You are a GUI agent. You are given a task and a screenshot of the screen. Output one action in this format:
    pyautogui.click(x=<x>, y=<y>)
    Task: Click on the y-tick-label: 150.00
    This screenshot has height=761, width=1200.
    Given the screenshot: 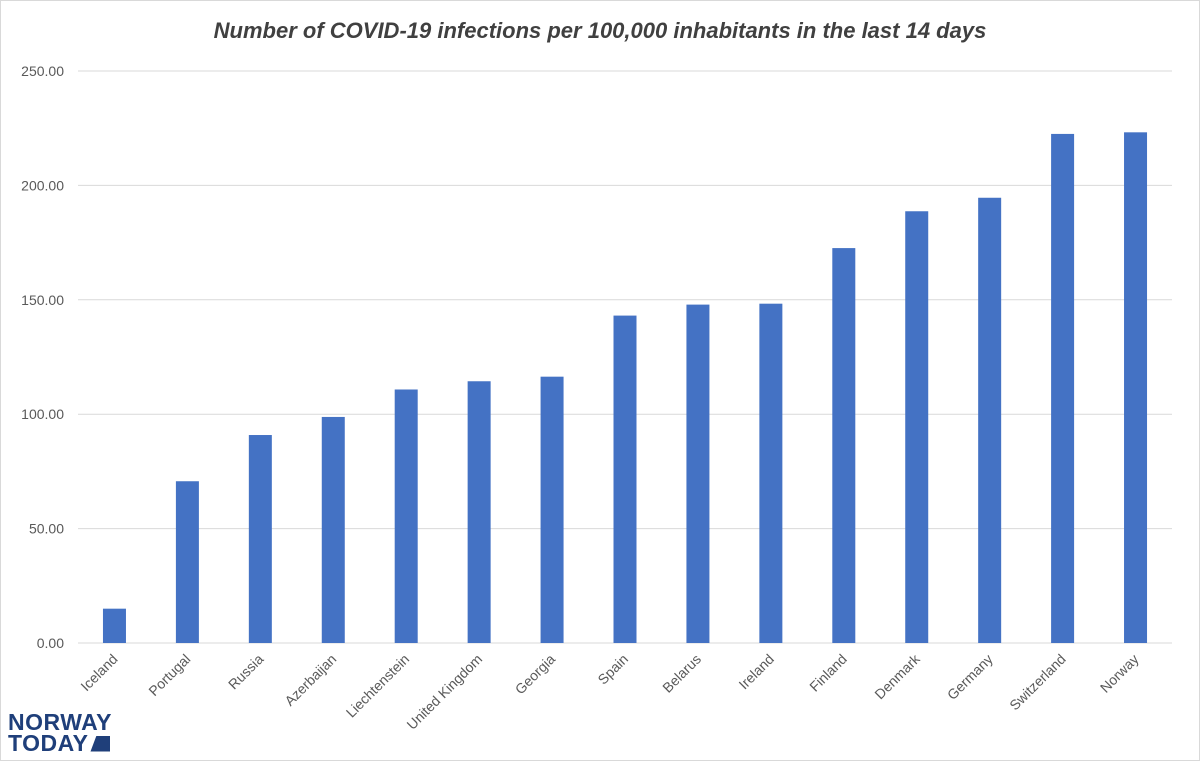 What is the action you would take?
    pyautogui.click(x=42, y=300)
    